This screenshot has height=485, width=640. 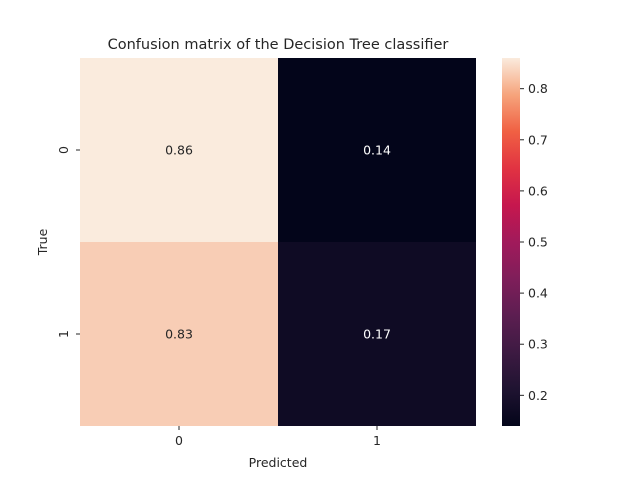 What do you see at coordinates (538, 293) in the screenshot?
I see `colorbar-tick-label: 0.4` at bounding box center [538, 293].